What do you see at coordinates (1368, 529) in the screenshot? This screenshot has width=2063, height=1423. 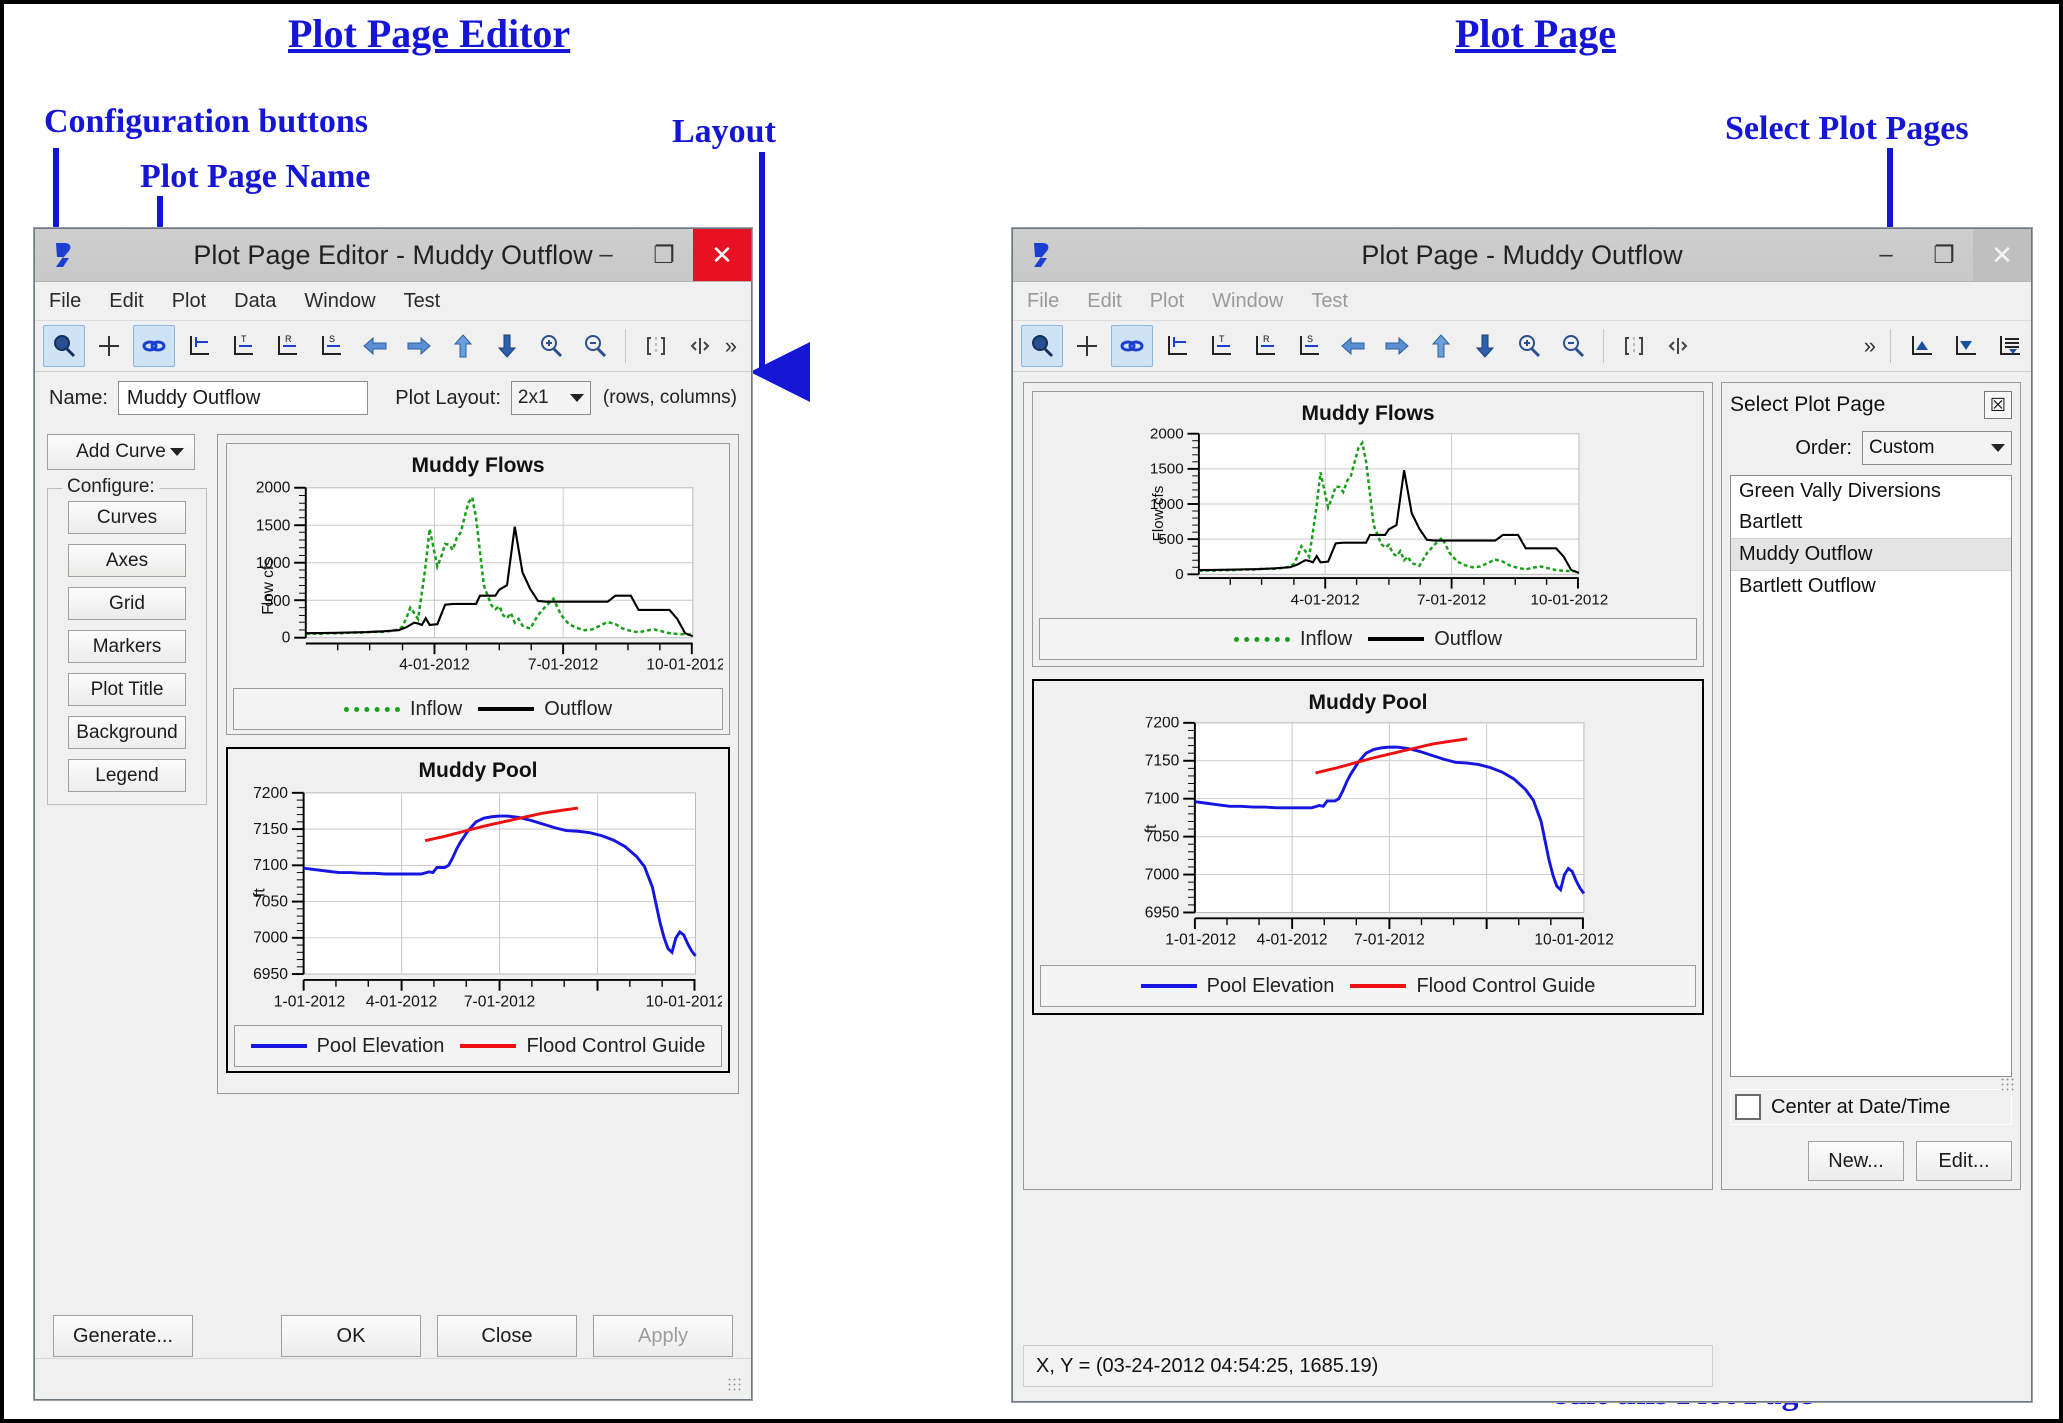 I see `chart-muddy-flows-page: Muddy Flows` at bounding box center [1368, 529].